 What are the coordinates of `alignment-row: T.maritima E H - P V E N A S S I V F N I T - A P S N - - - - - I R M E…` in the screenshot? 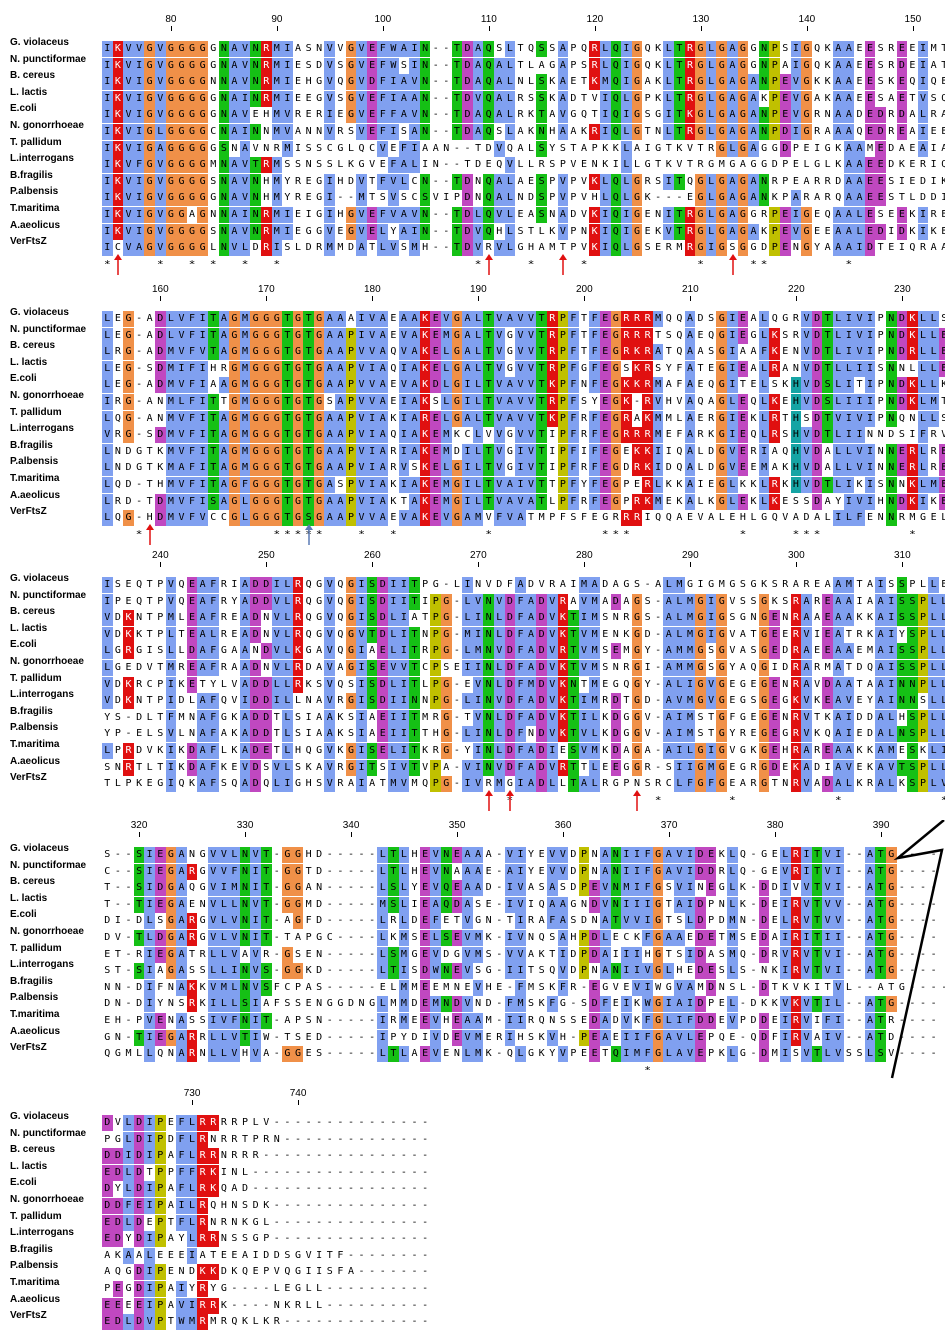 It's located at (472, 1018).